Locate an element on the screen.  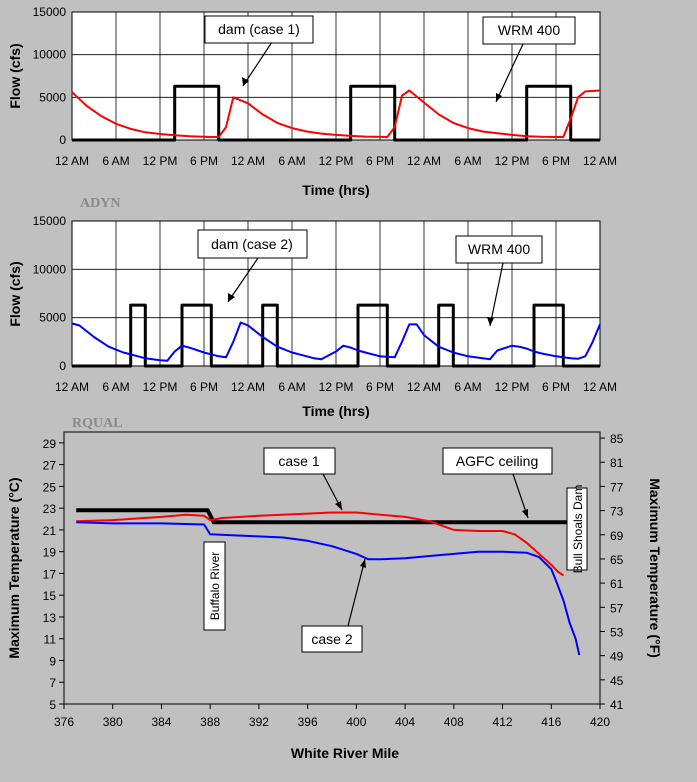
bull-shoals-label: Bull Shoals Dam is located at coordinates (578, 529).